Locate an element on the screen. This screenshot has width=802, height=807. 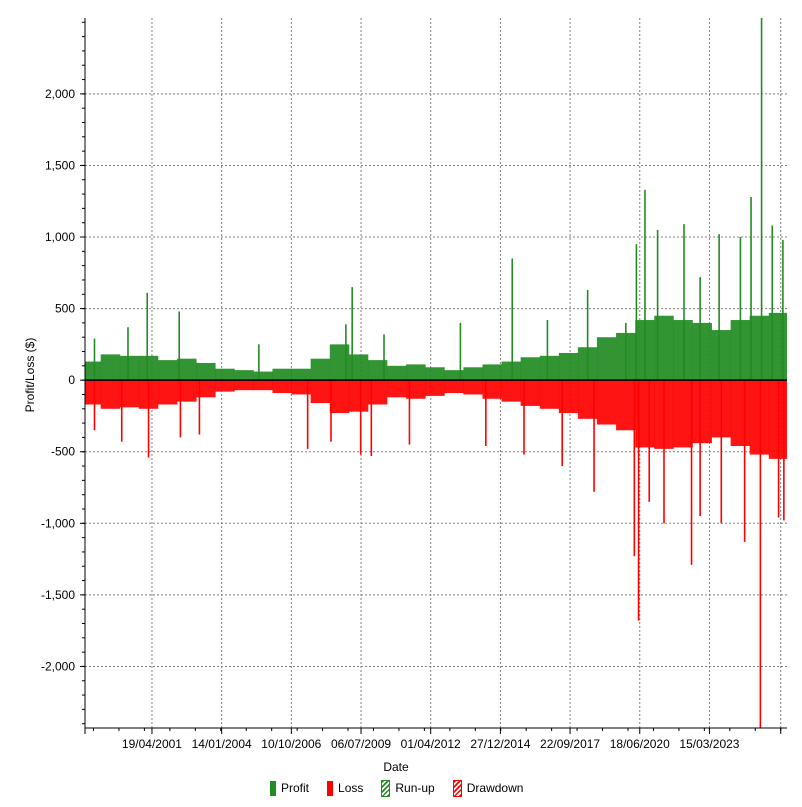
y-tick-label: 0 is located at coordinates (71, 380).